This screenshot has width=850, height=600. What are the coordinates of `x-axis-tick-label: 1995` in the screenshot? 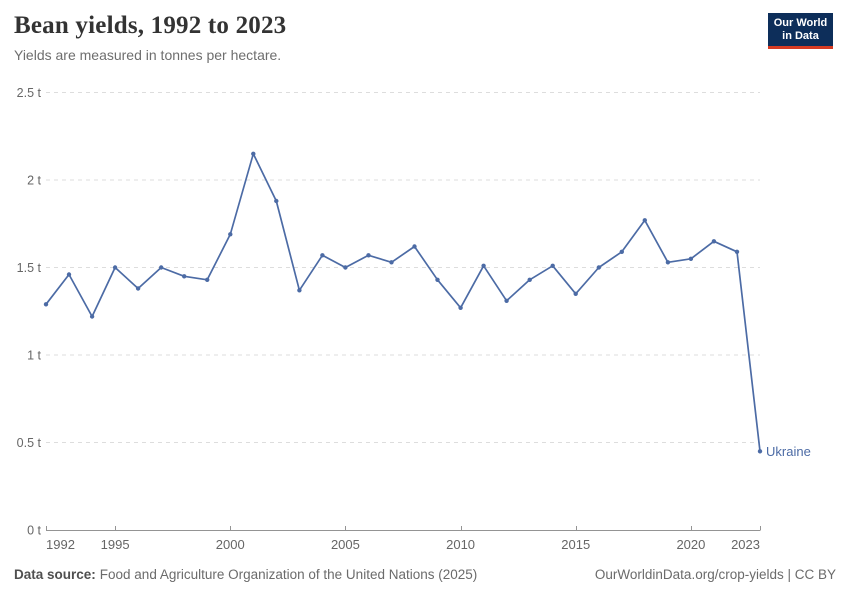 It's located at (115, 544).